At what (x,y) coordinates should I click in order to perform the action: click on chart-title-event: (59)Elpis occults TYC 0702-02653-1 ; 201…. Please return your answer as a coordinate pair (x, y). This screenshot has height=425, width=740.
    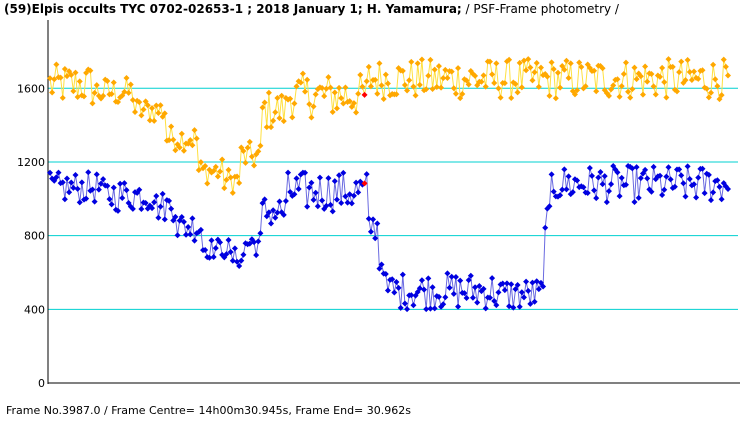
    Looking at the image, I should click on (233, 9).